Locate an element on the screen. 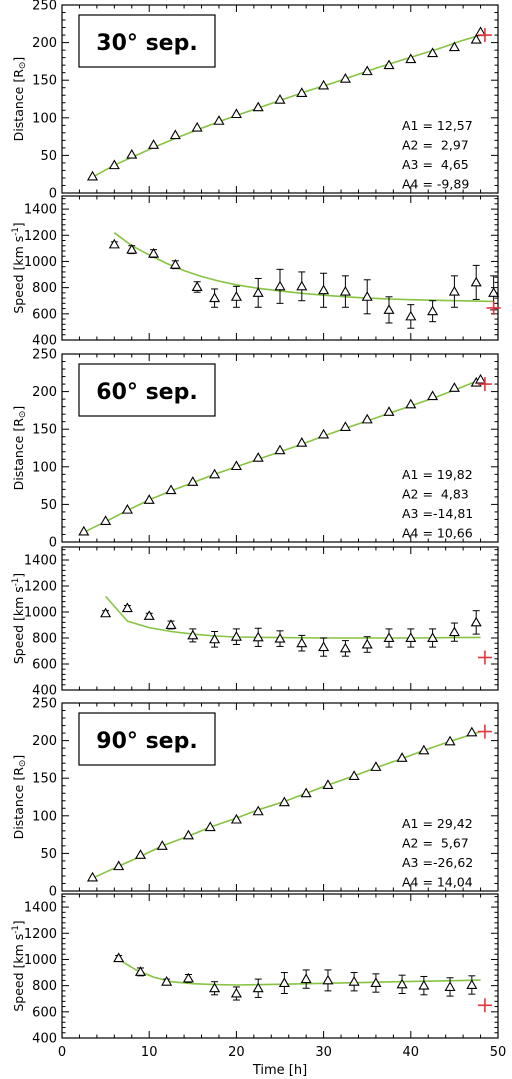  panel-speed-90: Speed [km s-1] 400 600 800 1000 1200 1400 is located at coordinates (255, 970).